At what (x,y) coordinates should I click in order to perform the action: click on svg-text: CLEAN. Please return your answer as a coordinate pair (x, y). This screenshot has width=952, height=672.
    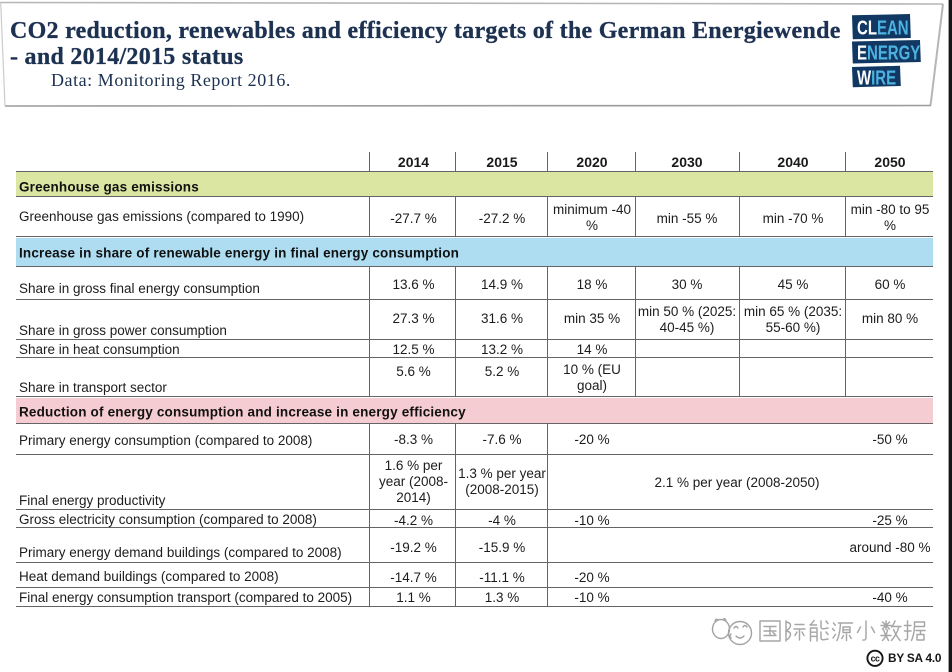
    Looking at the image, I should click on (883, 27).